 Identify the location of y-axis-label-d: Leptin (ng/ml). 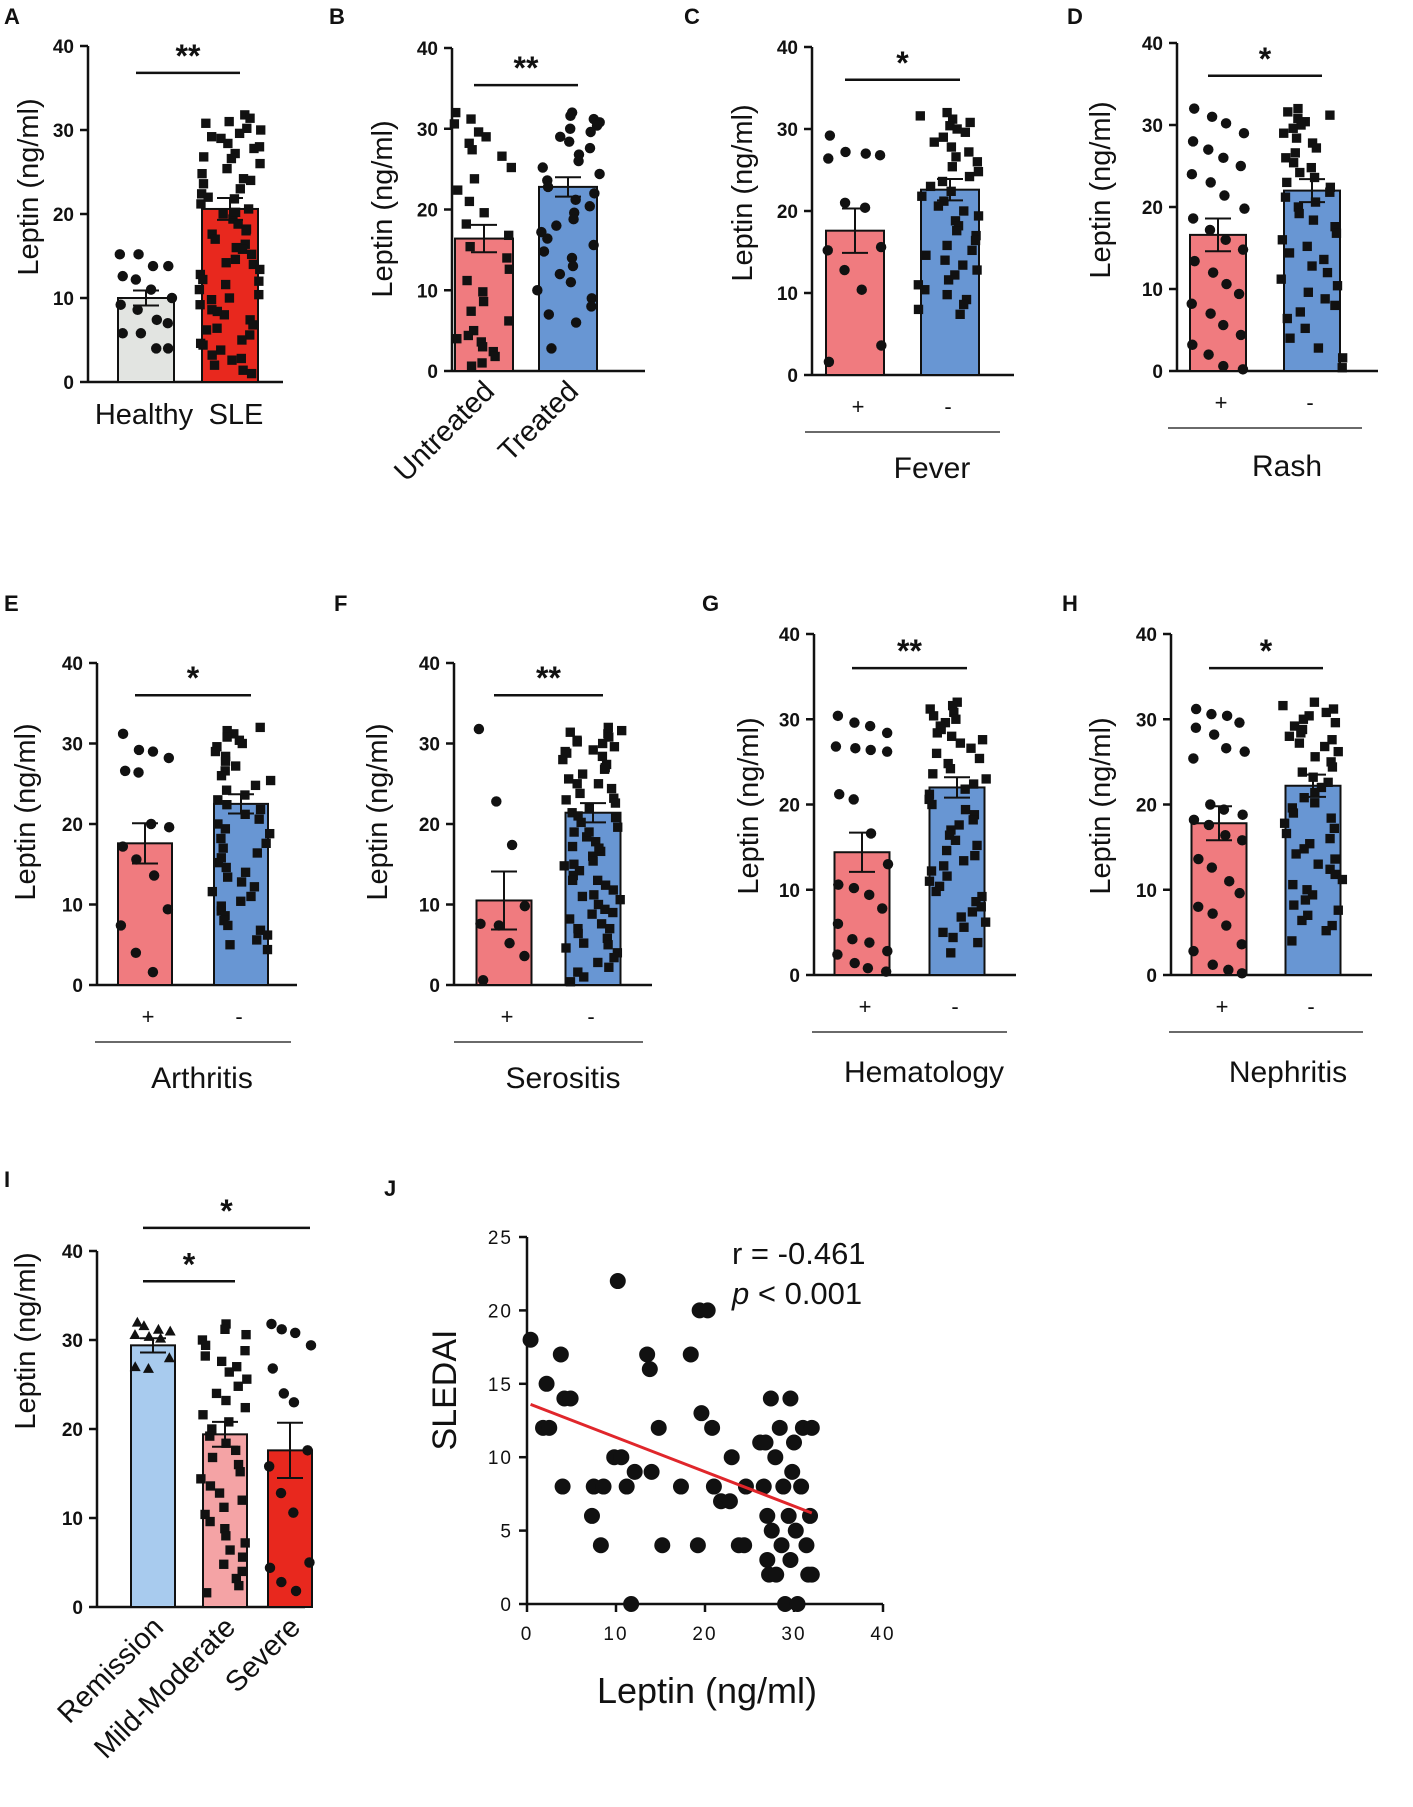
(1101, 189).